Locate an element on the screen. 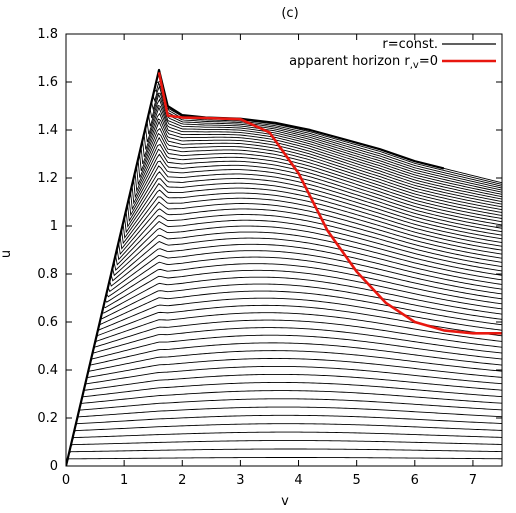 The width and height of the screenshot is (516, 513). y-tick-label: 1.6 is located at coordinates (47, 82).